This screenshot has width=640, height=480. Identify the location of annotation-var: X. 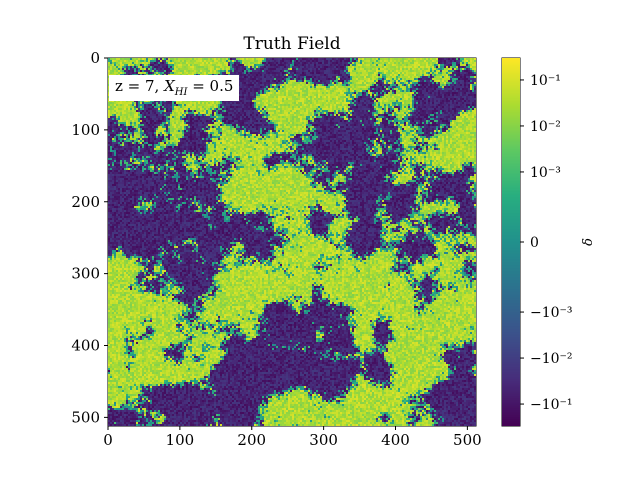
(169, 86).